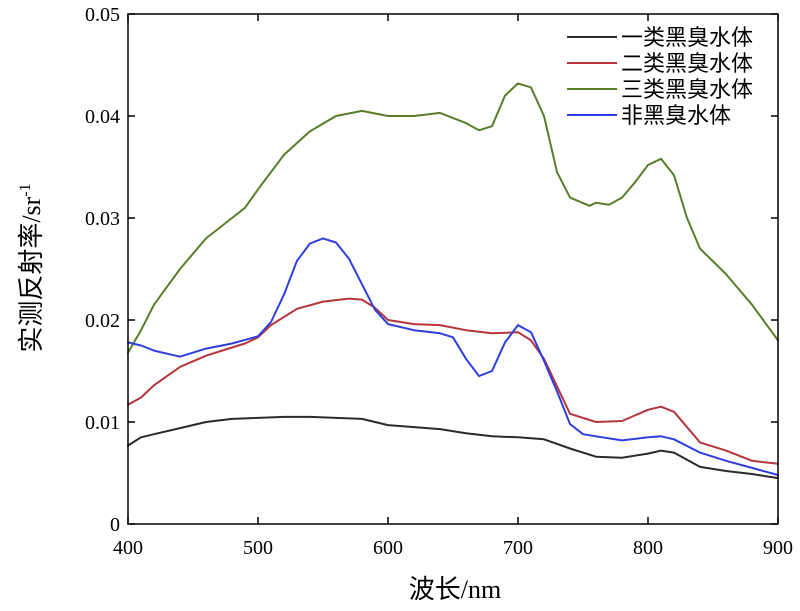  I want to click on legend-label-2: 二类黑臭水体, so click(687, 63).